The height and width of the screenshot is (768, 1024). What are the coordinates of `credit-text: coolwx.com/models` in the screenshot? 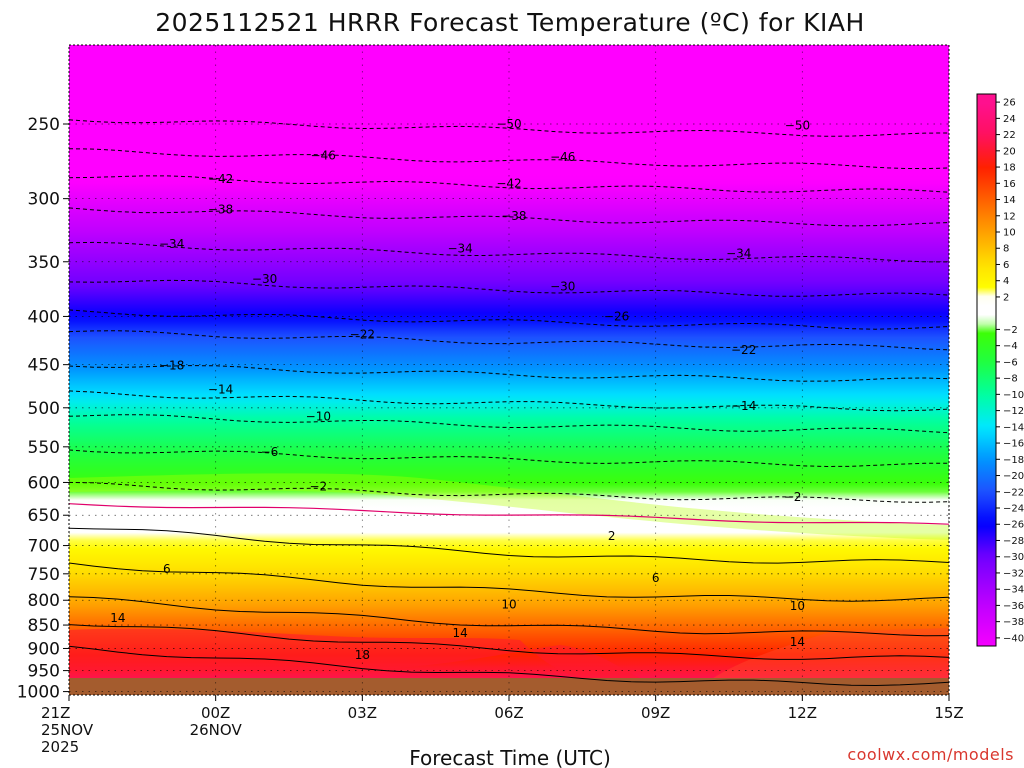 It's located at (930, 754).